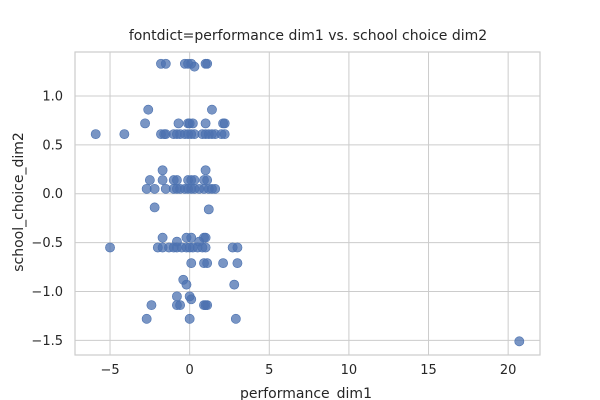 Image resolution: width=600 pixels, height=400 pixels. What do you see at coordinates (306, 393) in the screenshot?
I see `x-axis-label: performance_dim1` at bounding box center [306, 393].